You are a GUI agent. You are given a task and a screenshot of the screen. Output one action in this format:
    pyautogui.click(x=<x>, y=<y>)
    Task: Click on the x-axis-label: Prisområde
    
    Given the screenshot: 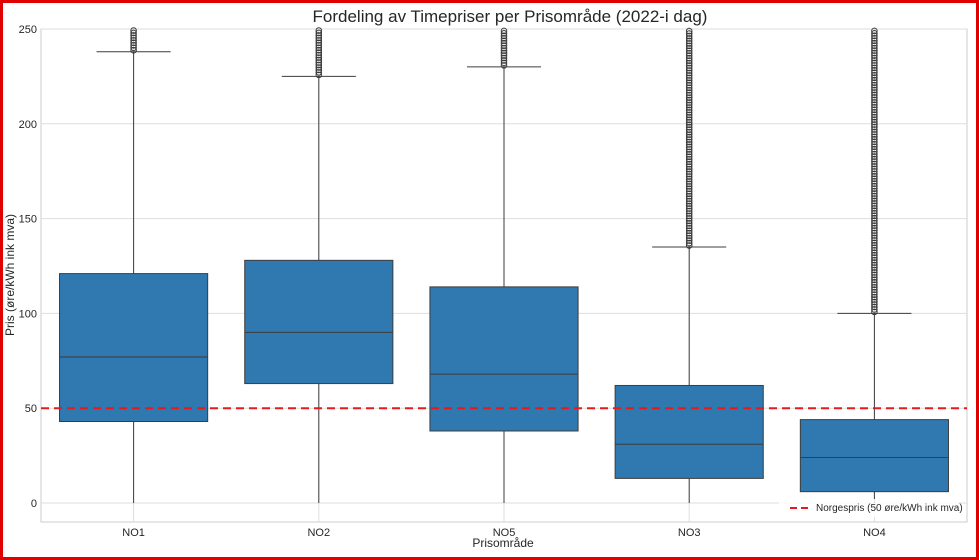 What is the action you would take?
    pyautogui.click(x=503, y=543)
    